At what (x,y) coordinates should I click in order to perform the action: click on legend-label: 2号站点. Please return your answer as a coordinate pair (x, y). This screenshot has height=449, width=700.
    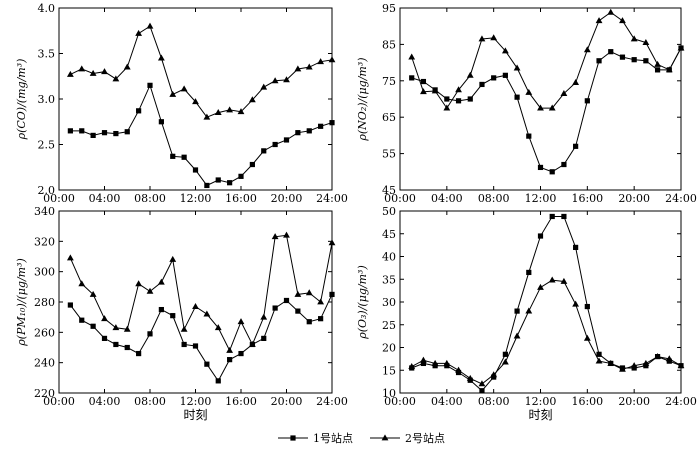
    Looking at the image, I should click on (425, 438).